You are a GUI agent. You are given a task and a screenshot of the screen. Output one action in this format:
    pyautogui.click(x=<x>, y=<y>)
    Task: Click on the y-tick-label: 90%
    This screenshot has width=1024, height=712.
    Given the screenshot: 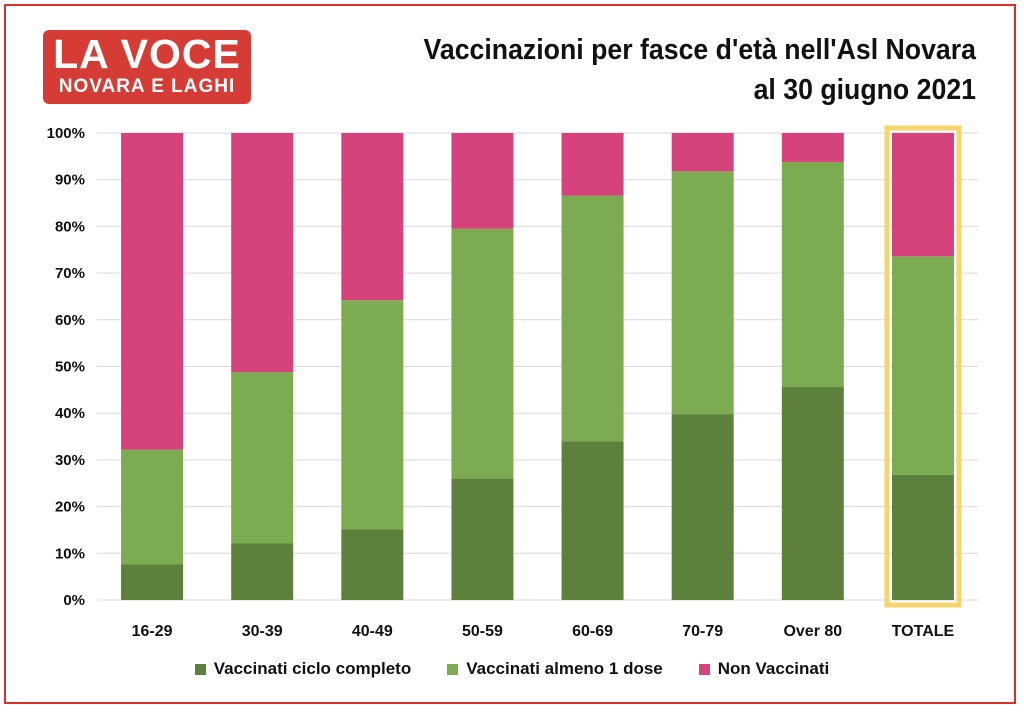 What is the action you would take?
    pyautogui.click(x=70, y=180)
    